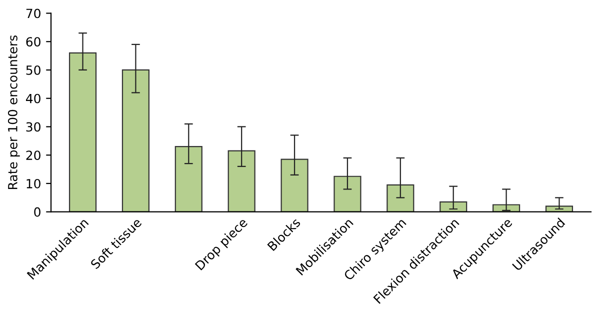  I want to click on y-axis-title: Rate per 100 encounters, so click(14, 112).